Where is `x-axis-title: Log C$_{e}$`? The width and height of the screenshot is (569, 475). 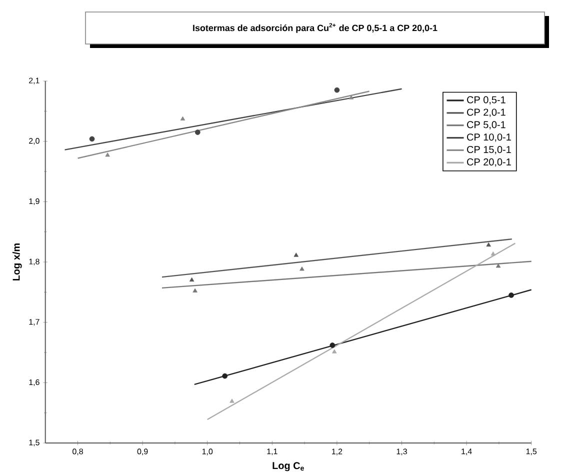
x-axis-title: Log C$_{e}$ is located at coordinates (288, 467).